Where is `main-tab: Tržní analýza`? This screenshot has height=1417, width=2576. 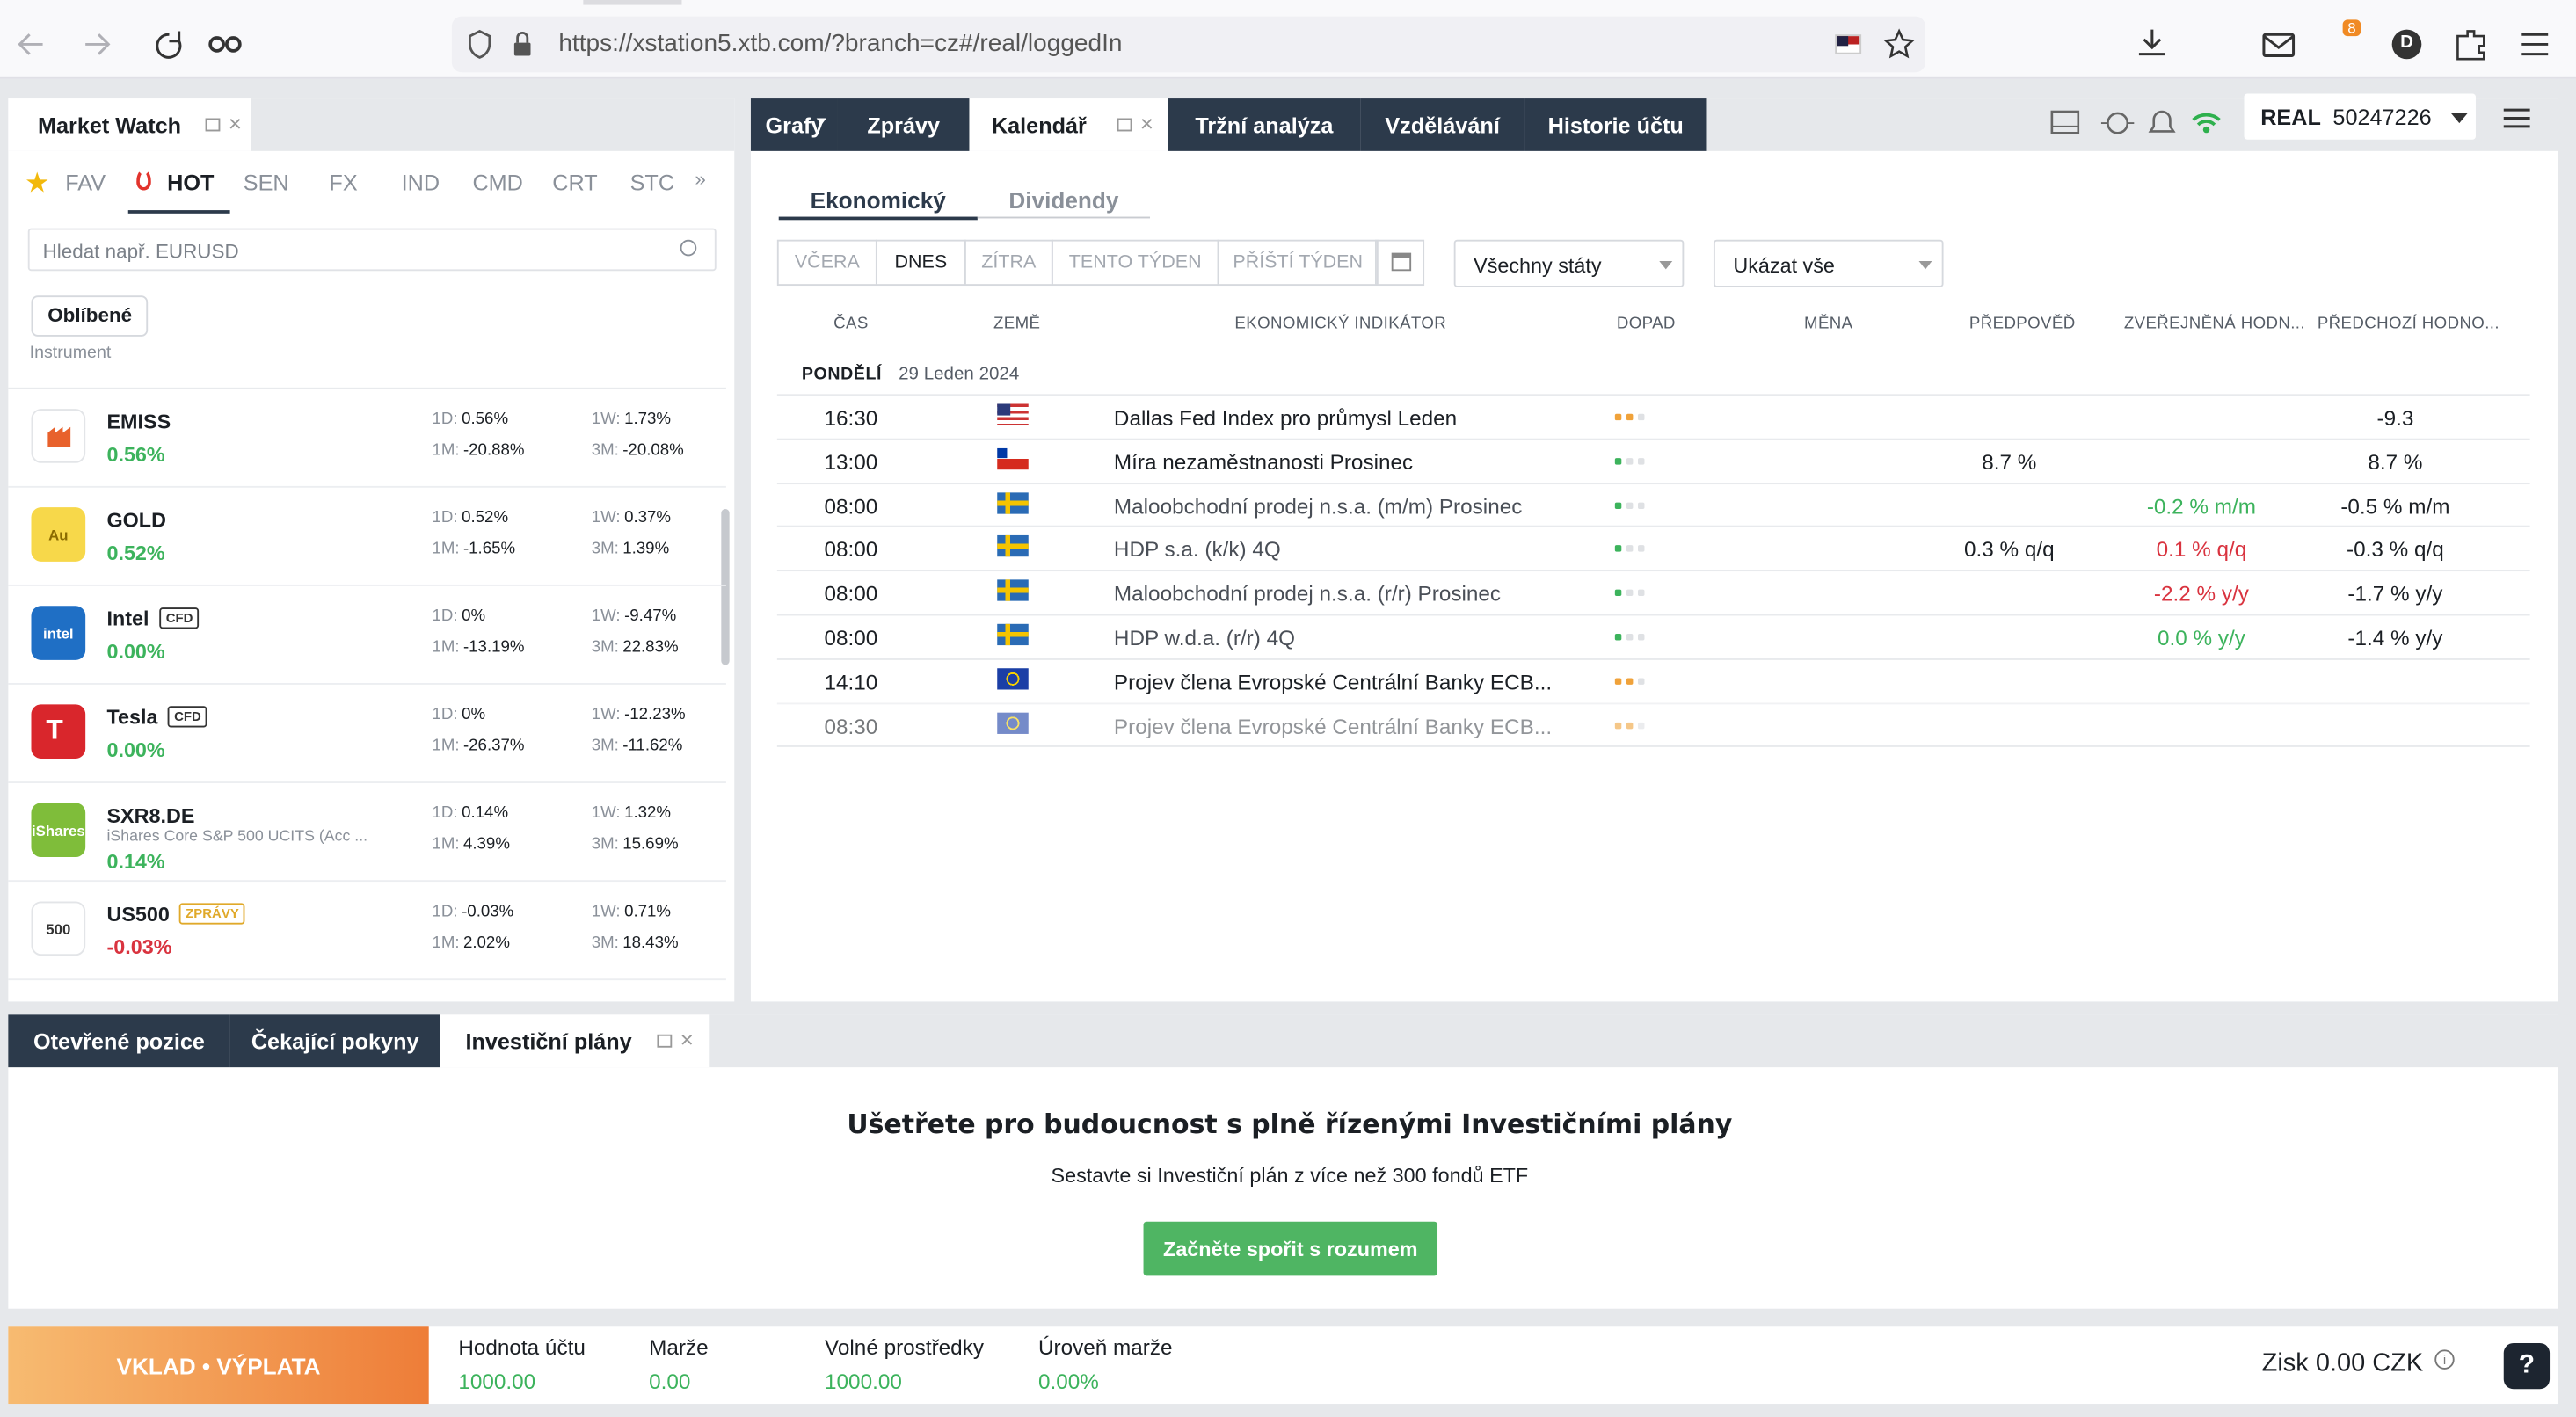 main-tab: Tržní analýza is located at coordinates (1264, 124).